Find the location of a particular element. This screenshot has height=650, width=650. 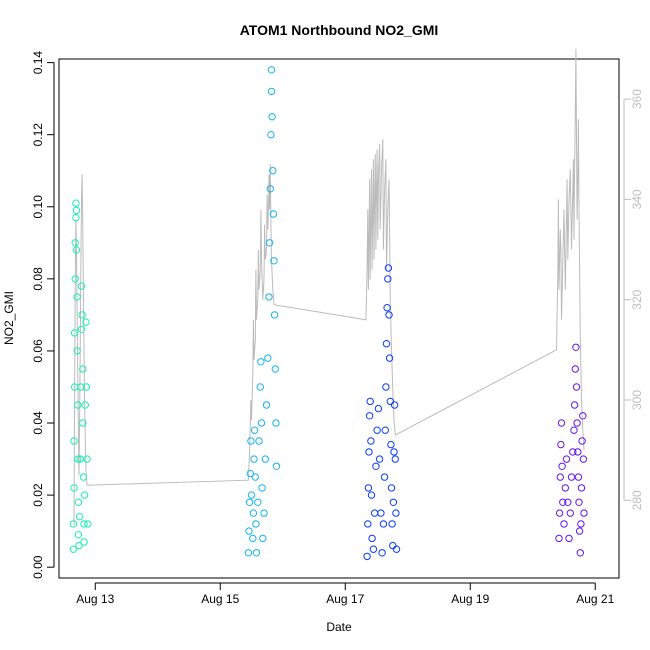

y2-tick-label: 300 is located at coordinates (637, 400).